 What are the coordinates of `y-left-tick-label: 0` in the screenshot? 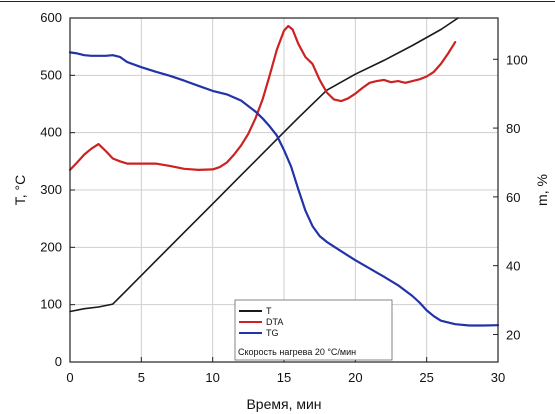 It's located at (58, 361).